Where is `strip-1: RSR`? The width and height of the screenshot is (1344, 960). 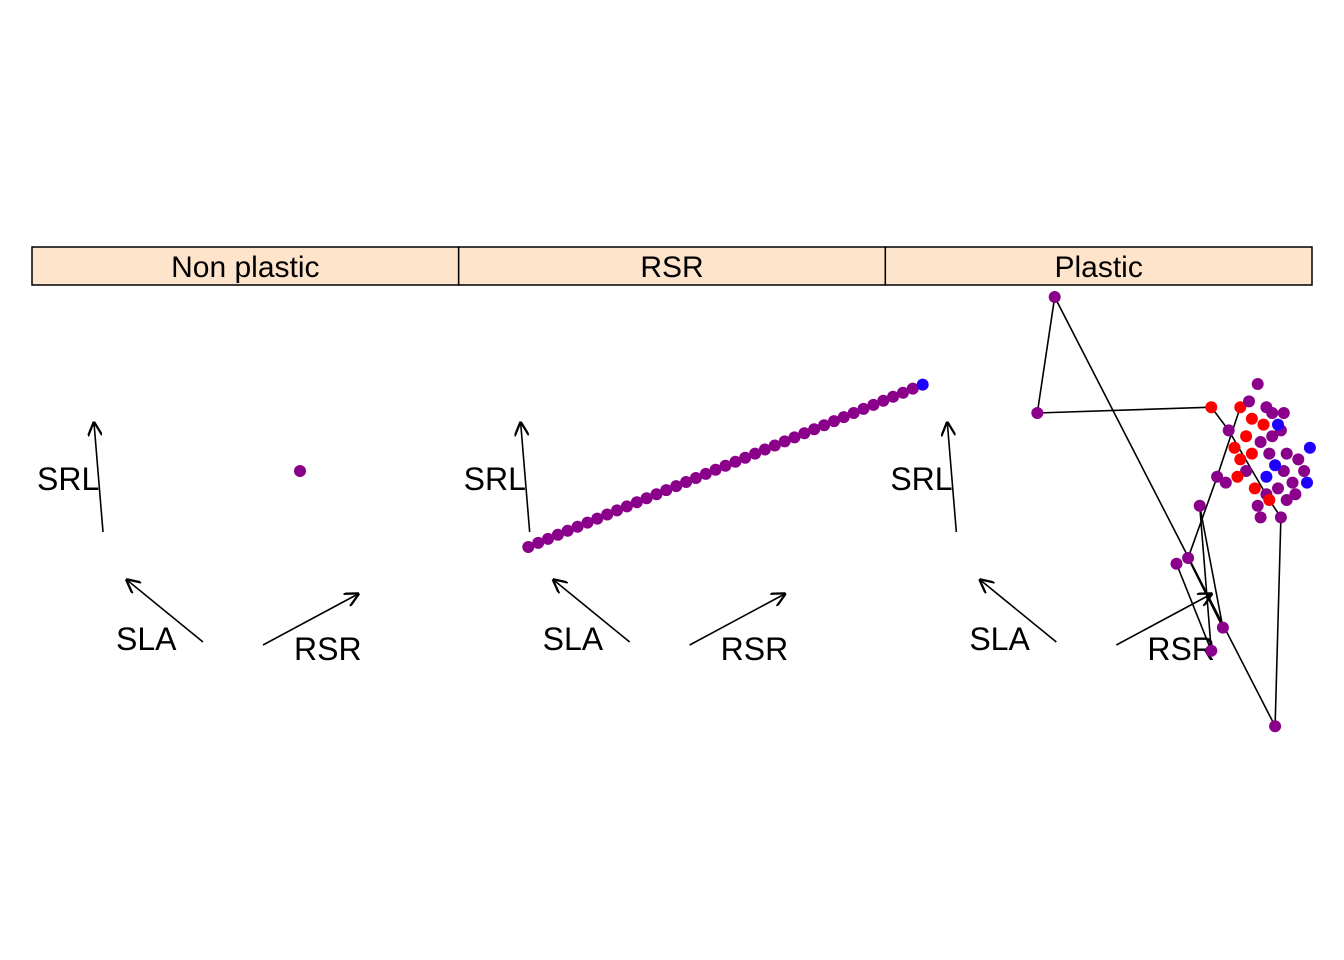 strip-1: RSR is located at coordinates (672, 266).